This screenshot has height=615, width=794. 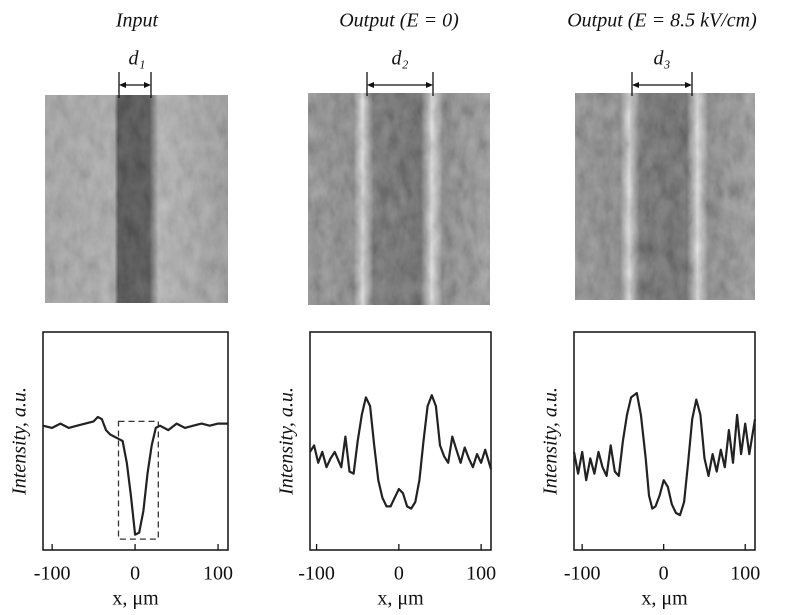 I want to click on width-label: d₃, so click(x=662, y=59).